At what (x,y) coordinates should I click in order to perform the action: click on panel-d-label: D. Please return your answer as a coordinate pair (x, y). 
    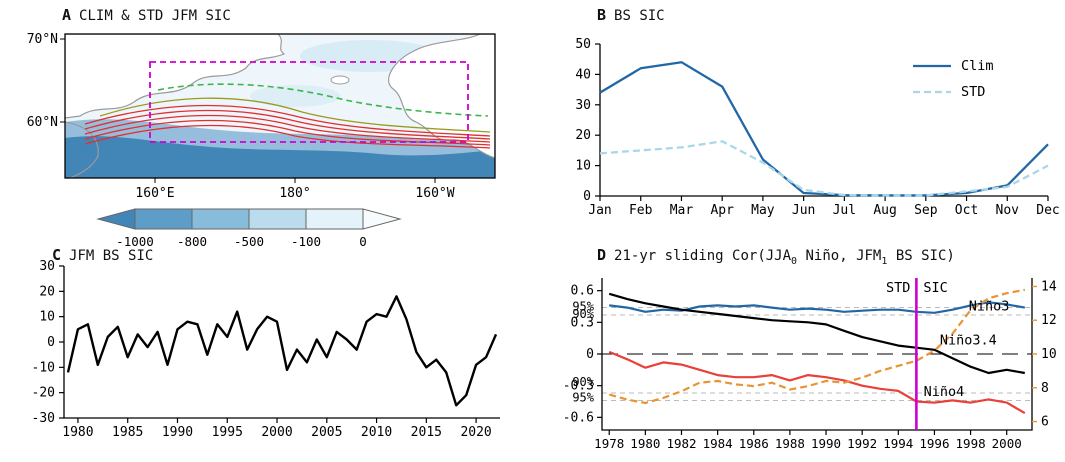
    Looking at the image, I should click on (602, 255).